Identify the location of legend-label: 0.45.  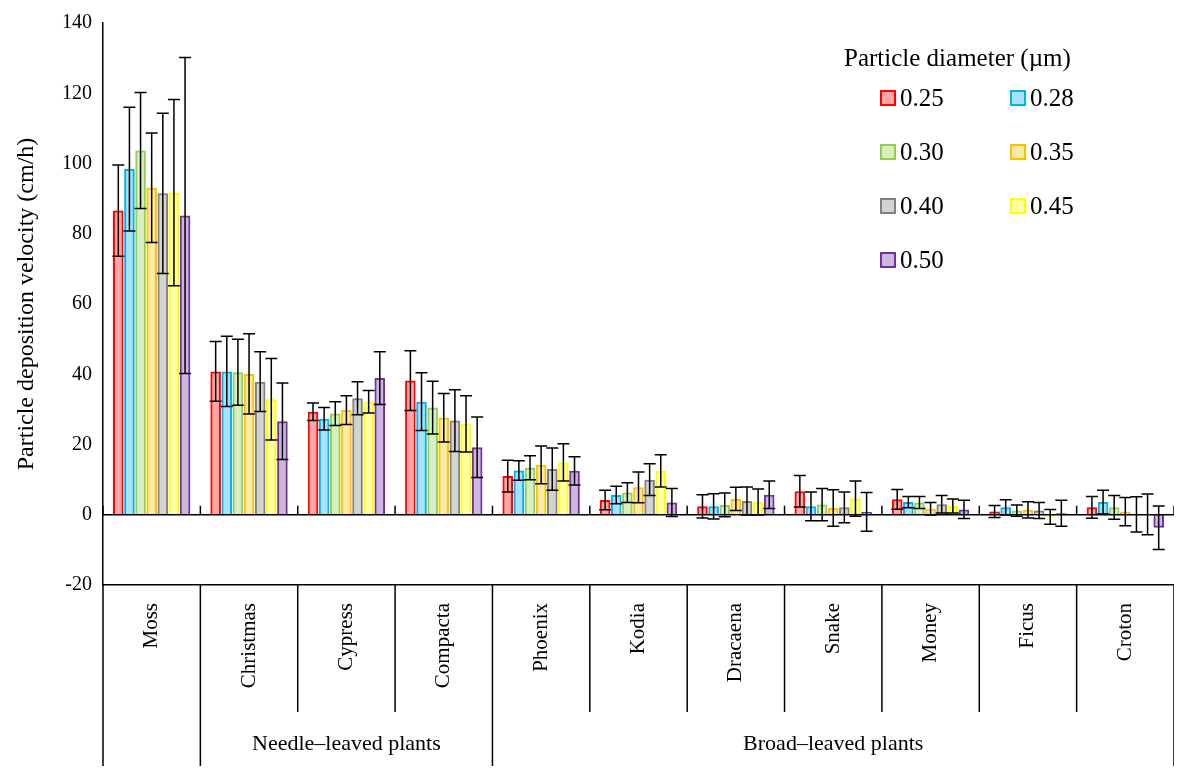
(1052, 206).